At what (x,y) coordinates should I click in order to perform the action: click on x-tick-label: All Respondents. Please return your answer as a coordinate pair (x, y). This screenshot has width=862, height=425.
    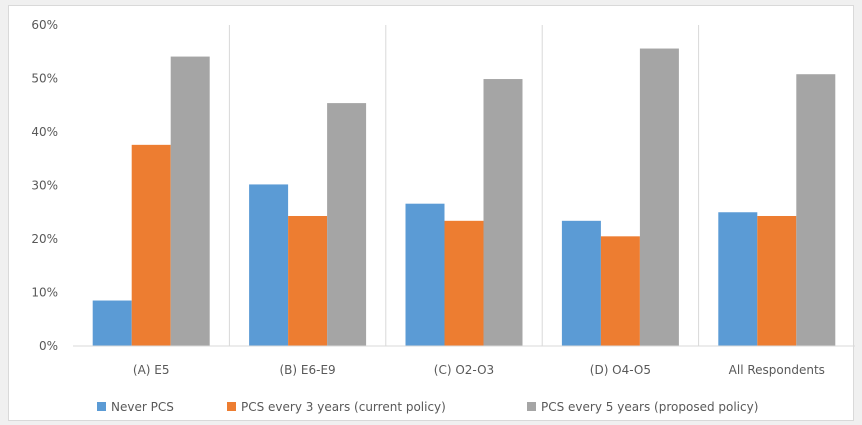
    Looking at the image, I should click on (777, 370).